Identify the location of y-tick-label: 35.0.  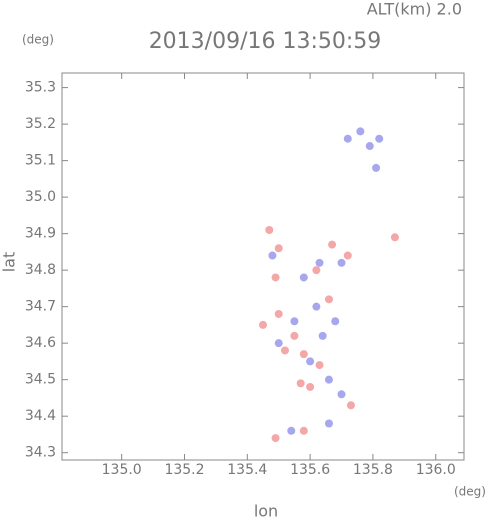
(40, 197).